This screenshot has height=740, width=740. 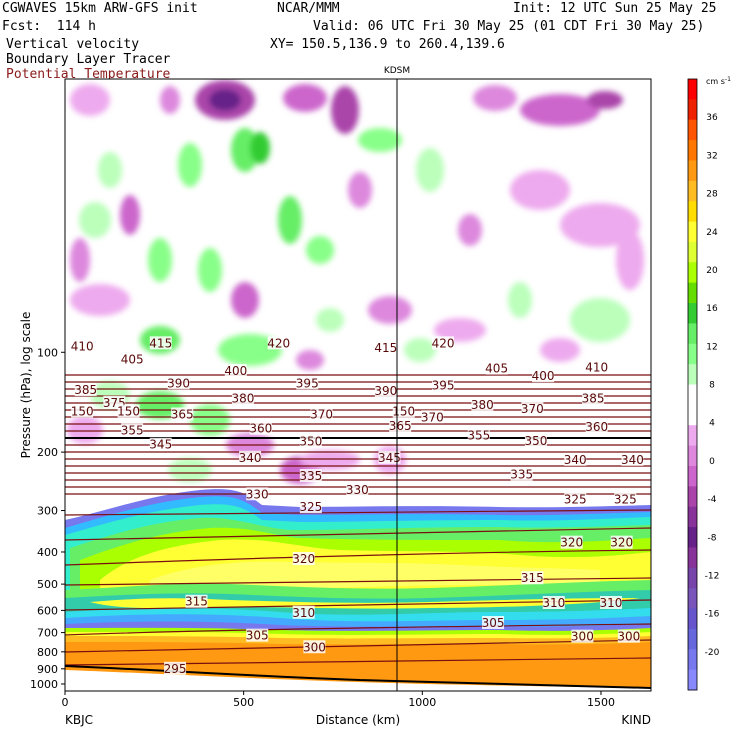 What do you see at coordinates (47, 669) in the screenshot?
I see `y-tick-label: 900` at bounding box center [47, 669].